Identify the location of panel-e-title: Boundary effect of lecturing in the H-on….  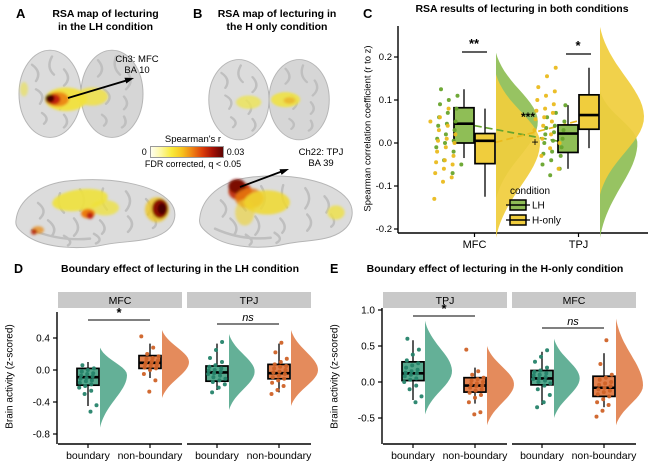
(495, 269).